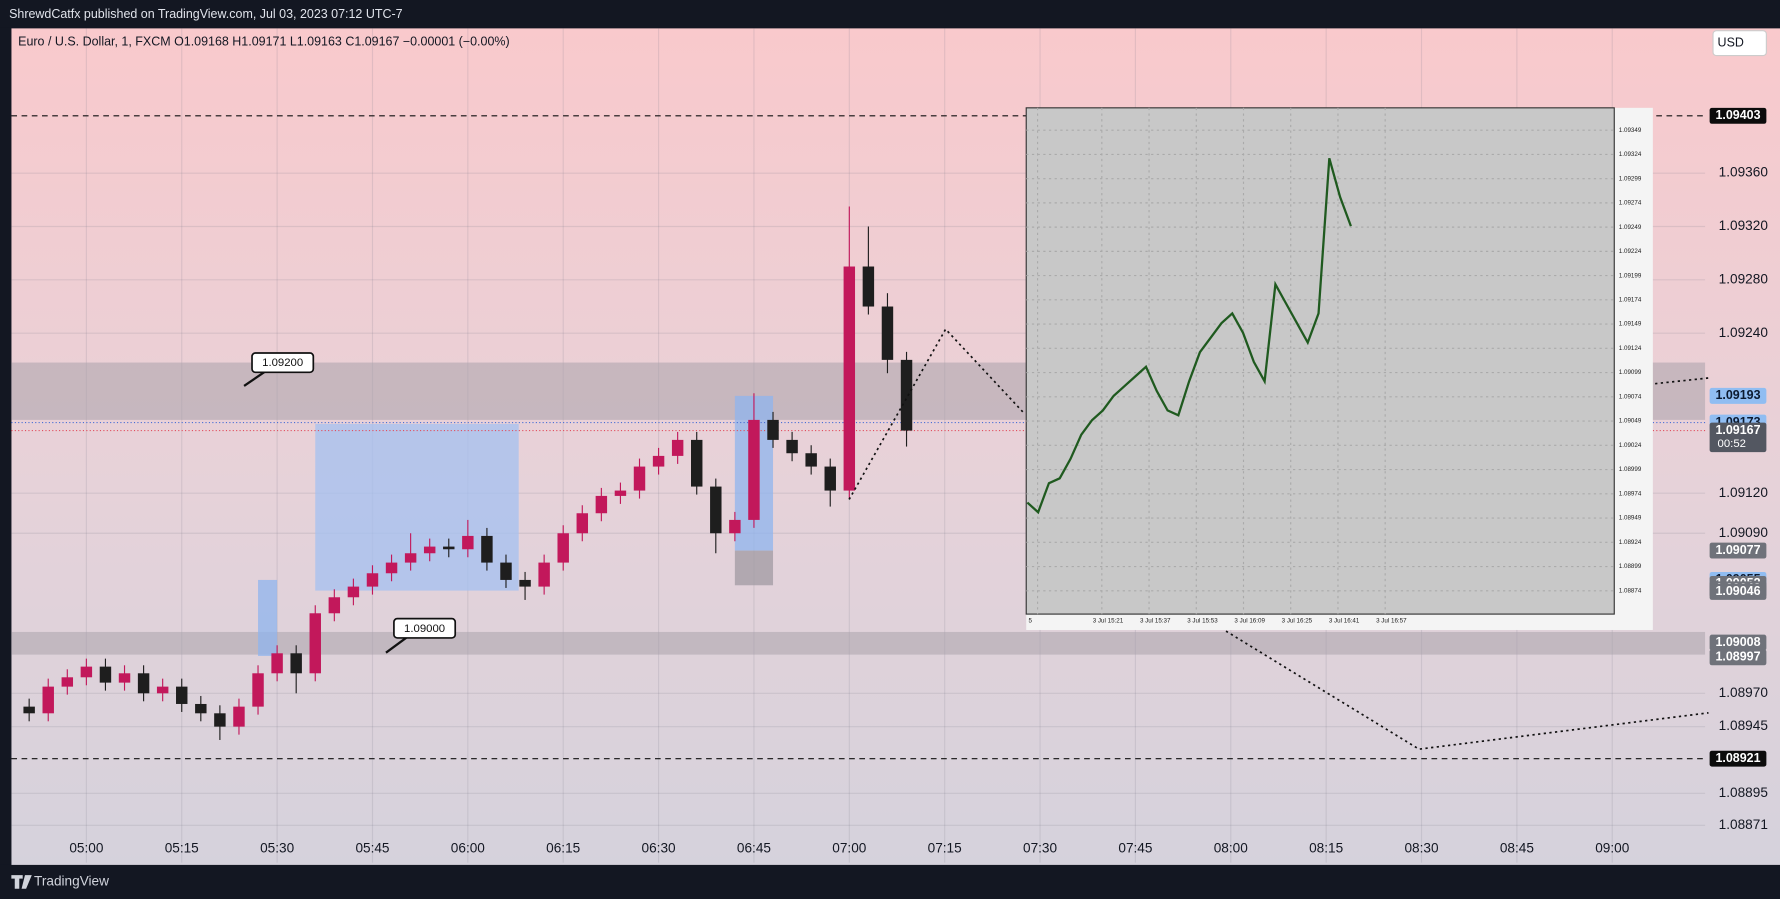 The height and width of the screenshot is (899, 1780). What do you see at coordinates (1155, 621) in the screenshot?
I see `inset-x-label: 3 Jul 15:37` at bounding box center [1155, 621].